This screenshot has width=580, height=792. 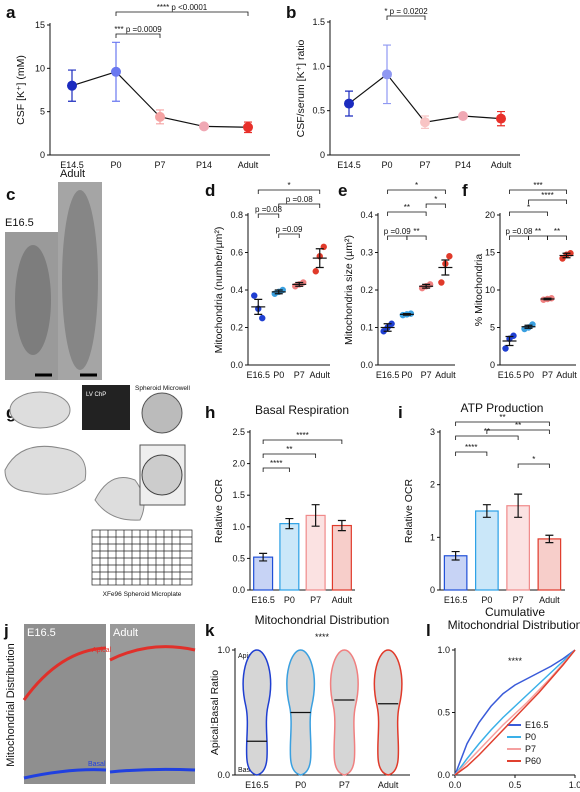 I want to click on x-tick-label: 0.0, so click(x=455, y=785).